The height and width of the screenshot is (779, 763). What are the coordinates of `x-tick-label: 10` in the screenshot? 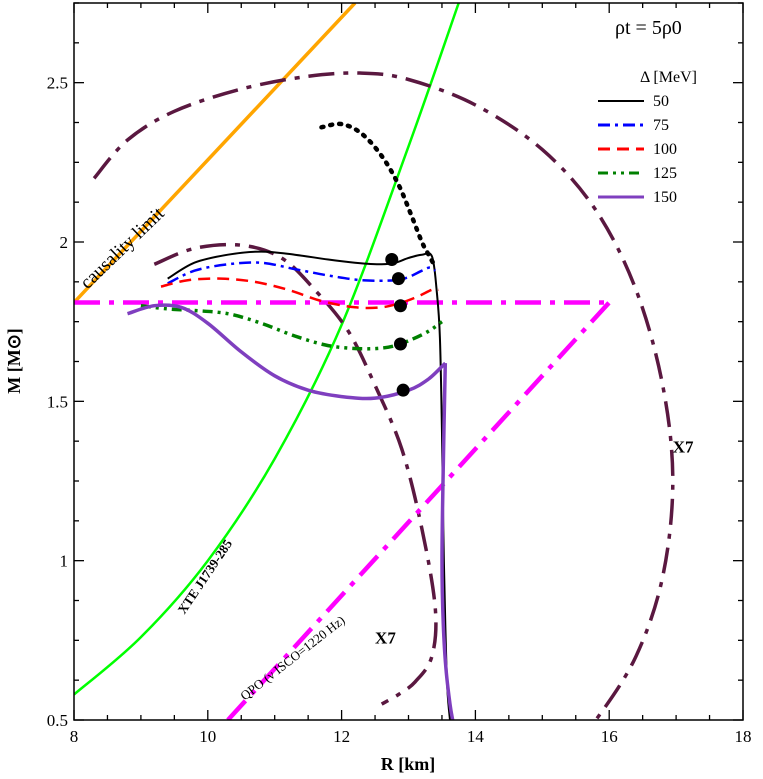 It's located at (207, 736).